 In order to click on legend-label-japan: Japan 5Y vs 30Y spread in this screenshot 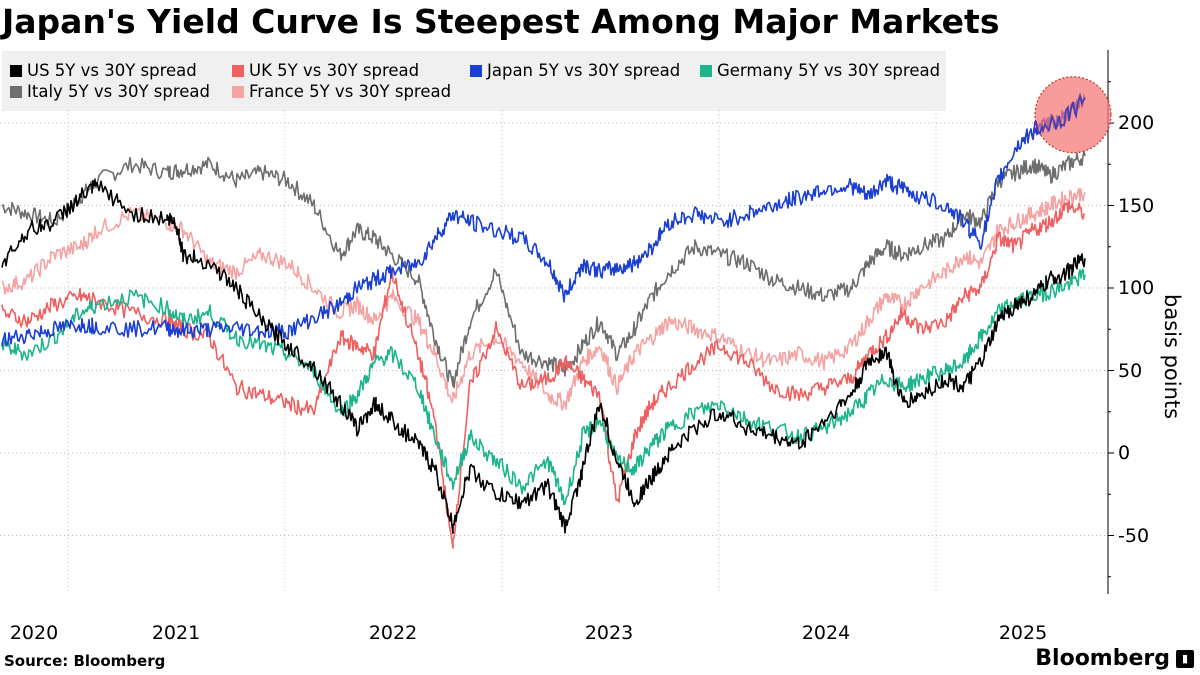, I will do `click(584, 70)`.